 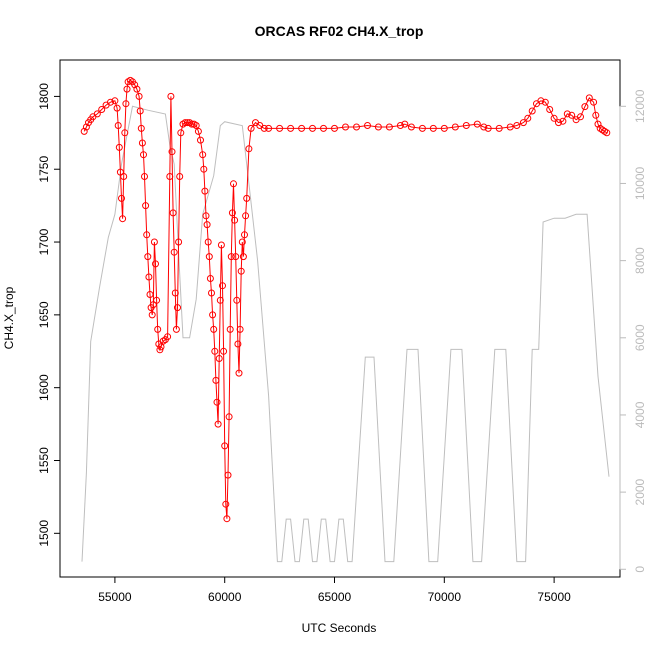 What do you see at coordinates (44, 241) in the screenshot?
I see `y-tick-label: 1700` at bounding box center [44, 241].